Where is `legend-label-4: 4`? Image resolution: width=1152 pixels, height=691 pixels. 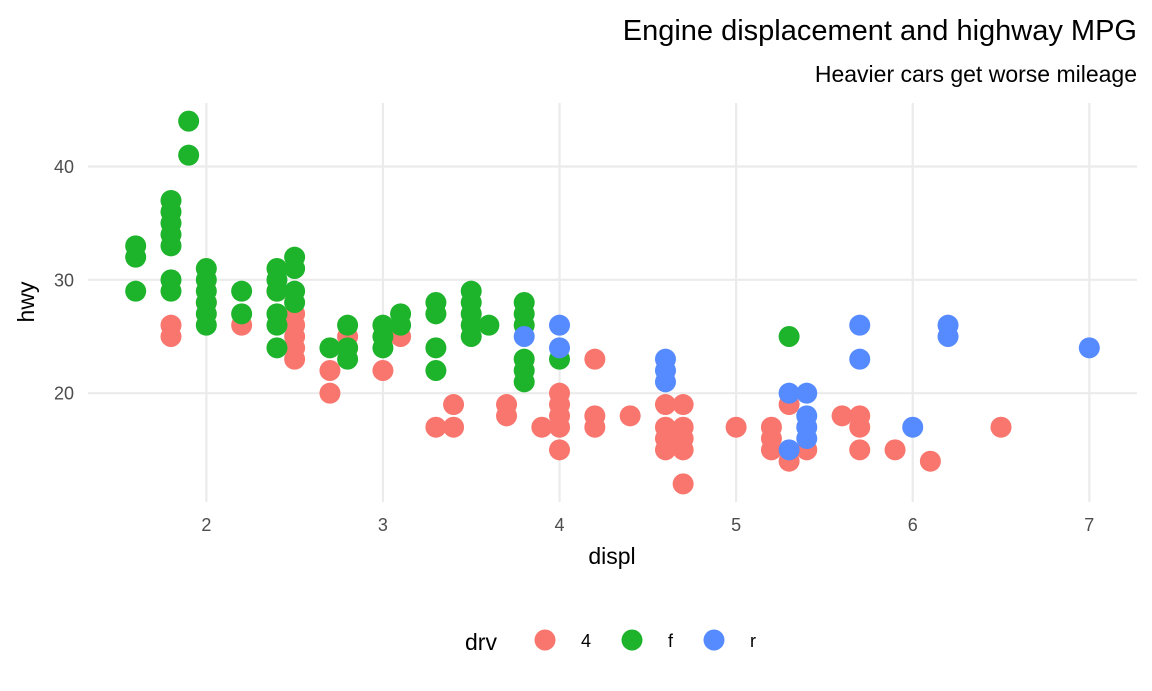 legend-label-4: 4 is located at coordinates (586, 641).